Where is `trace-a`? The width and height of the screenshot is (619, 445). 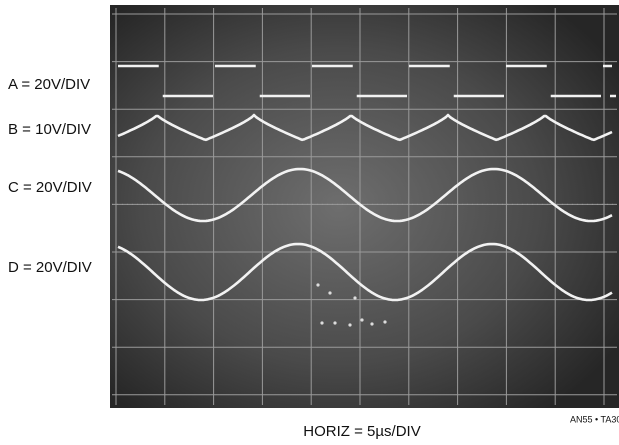
trace-a is located at coordinates (367, 81).